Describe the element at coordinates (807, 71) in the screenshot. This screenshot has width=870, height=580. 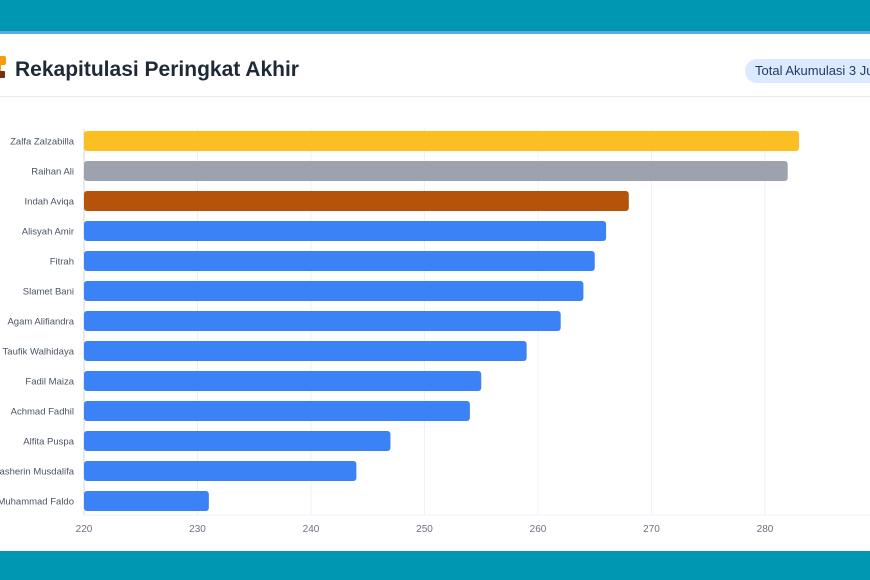
I see `total-badge: Total Akumulasi 3 Ju` at that location.